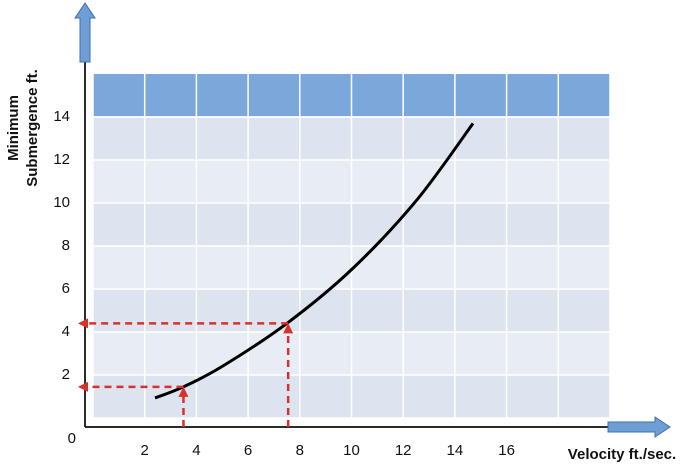  I want to click on y-tick-label: 2, so click(66, 374).